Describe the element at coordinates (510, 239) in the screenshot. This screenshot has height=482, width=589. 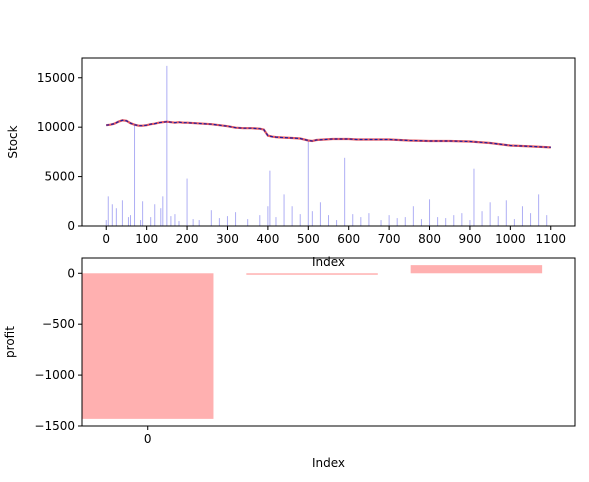
I see `stock-x-tick-label: 1000` at that location.